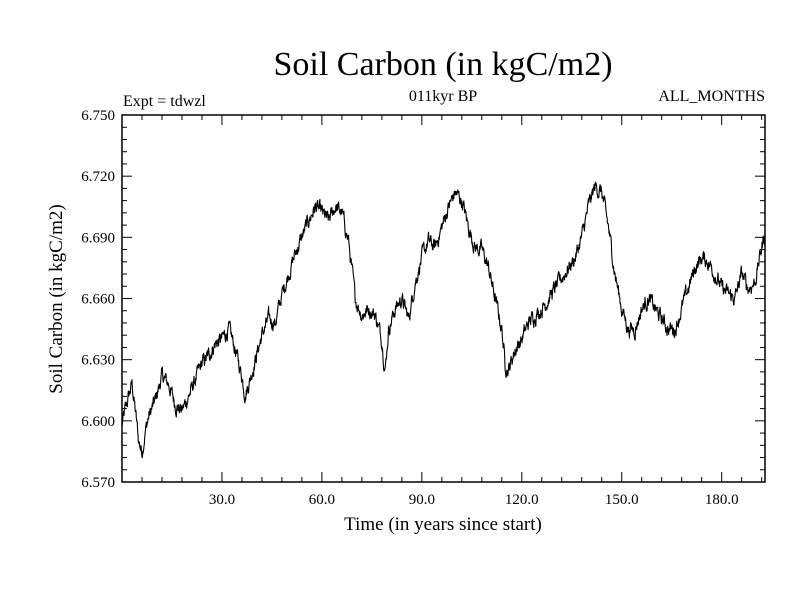 This screenshot has height=600, width=800. Describe the element at coordinates (222, 500) in the screenshot. I see `x-tick-label: 30.0` at that location.